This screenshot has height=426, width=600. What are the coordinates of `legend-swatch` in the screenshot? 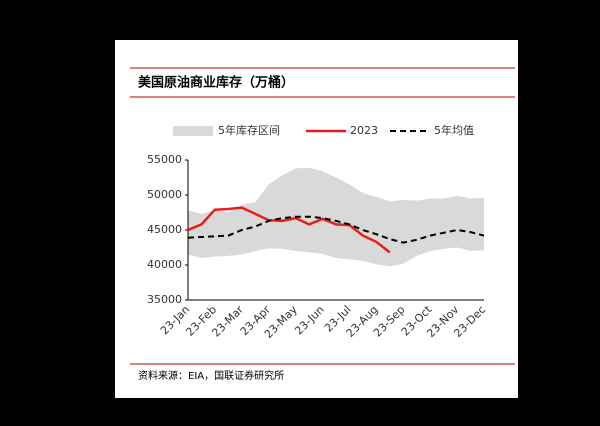 It's located at (193, 131).